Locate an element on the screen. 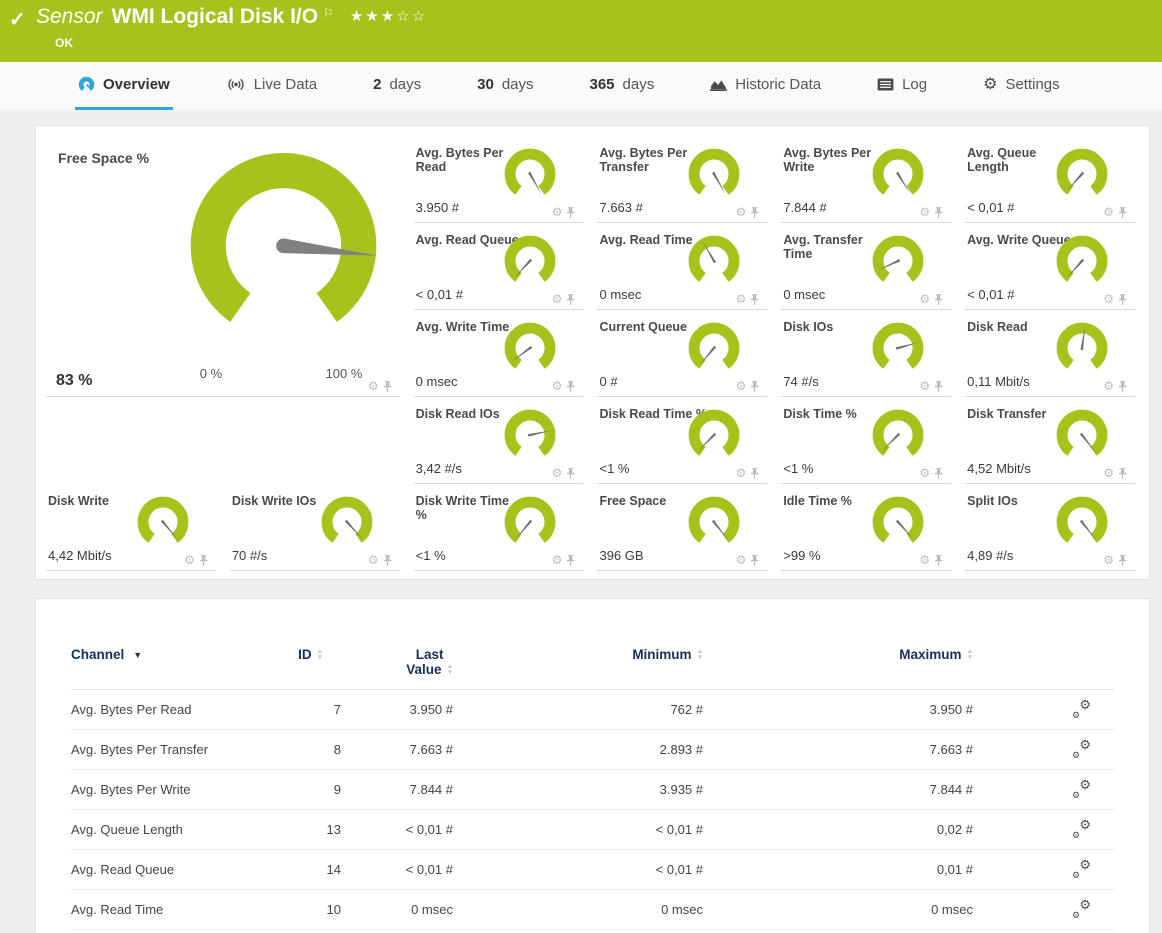 The width and height of the screenshot is (1162, 933). gauge-disk-write-time-percent: Disk Write Time % <1 % ⚙ is located at coordinates (498, 527).